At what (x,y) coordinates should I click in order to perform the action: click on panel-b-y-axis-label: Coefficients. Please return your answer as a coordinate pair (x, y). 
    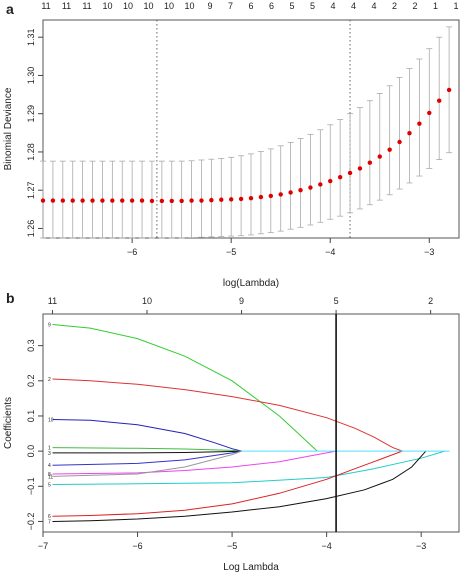
    Looking at the image, I should click on (8, 423).